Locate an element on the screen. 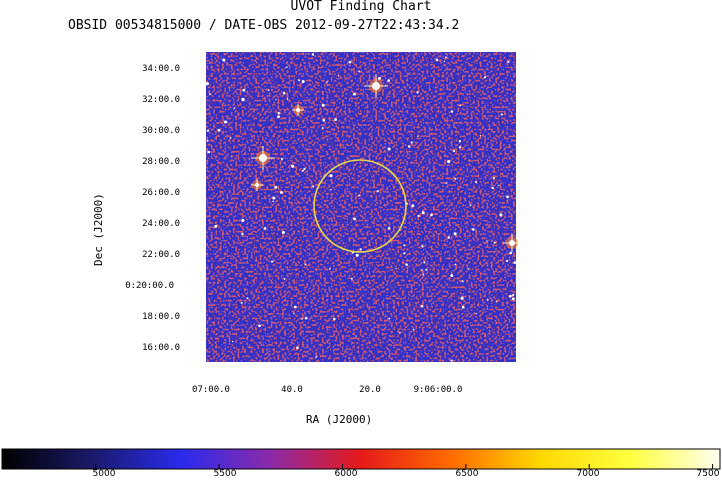 This screenshot has height=489, width=722. colorbar-tick-label: 6500 is located at coordinates (467, 474).